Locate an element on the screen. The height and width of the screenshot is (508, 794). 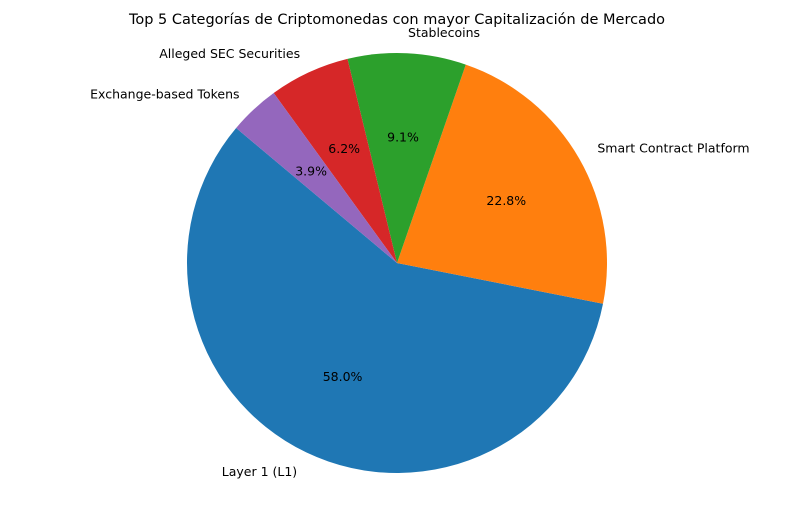
pie-slice-alleged-sec-securities is located at coordinates (335, 160).